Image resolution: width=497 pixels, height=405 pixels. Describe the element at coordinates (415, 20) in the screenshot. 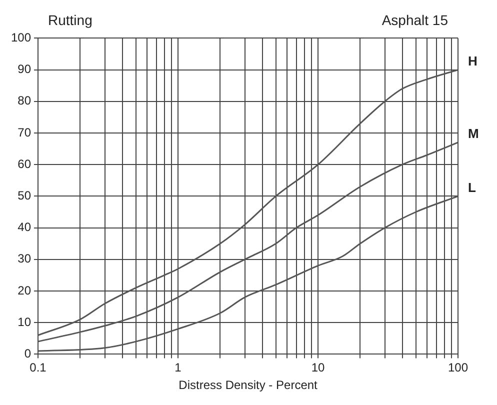

I see `chart-subtitle: Asphalt 15` at that location.